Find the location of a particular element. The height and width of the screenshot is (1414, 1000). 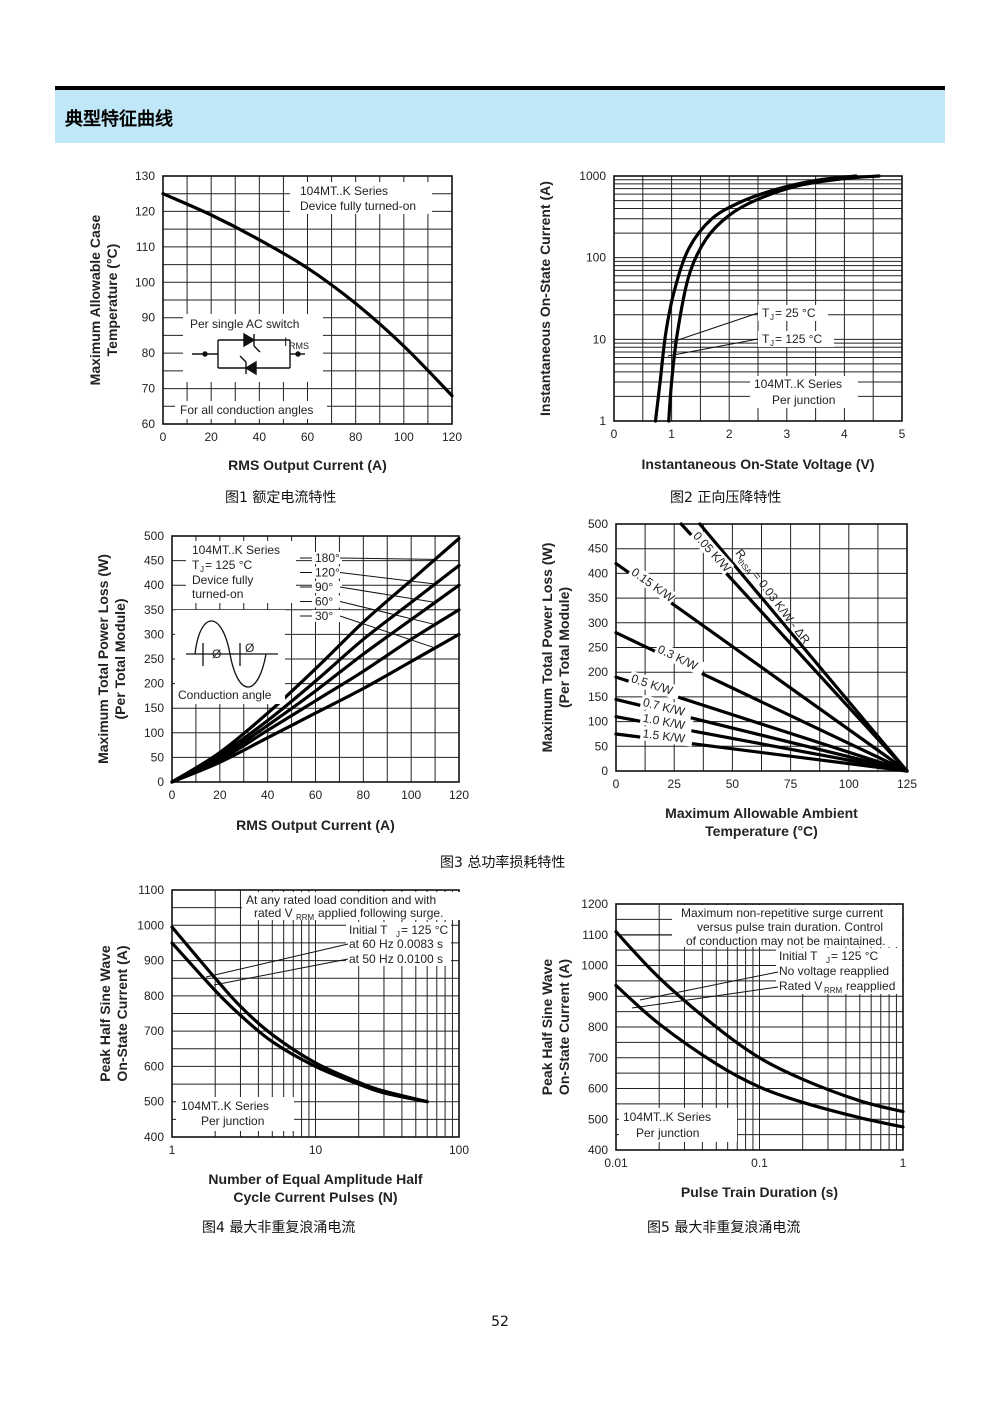

y-tick-label: 150 is located at coordinates (154, 708).